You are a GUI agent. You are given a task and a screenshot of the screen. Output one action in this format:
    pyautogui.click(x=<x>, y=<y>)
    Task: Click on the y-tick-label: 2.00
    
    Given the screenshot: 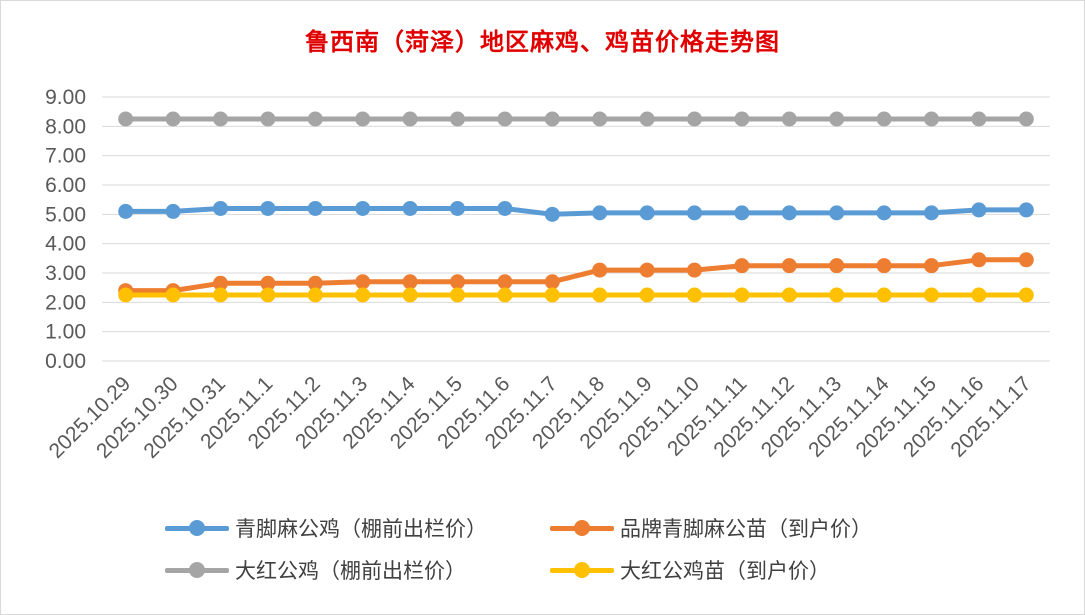 What is the action you would take?
    pyautogui.click(x=65, y=302)
    